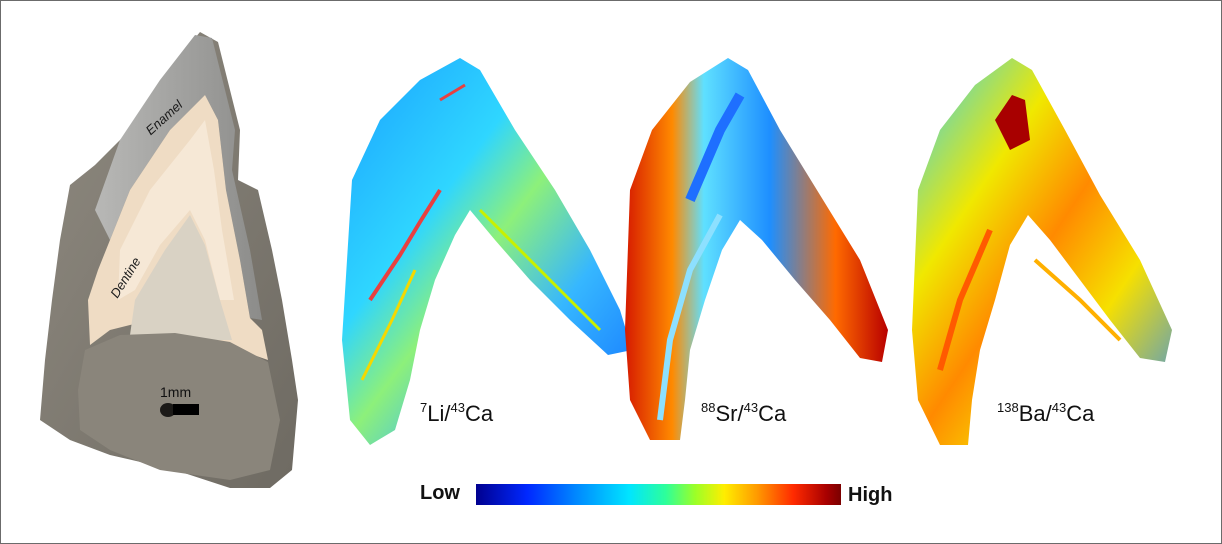 The image size is (1222, 544). I want to click on colorbar-high-label: High, so click(870, 495).